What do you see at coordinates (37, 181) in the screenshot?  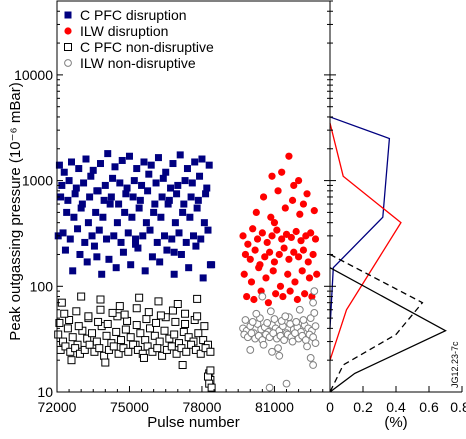 I see `y-tick-label: 1000` at bounding box center [37, 181].